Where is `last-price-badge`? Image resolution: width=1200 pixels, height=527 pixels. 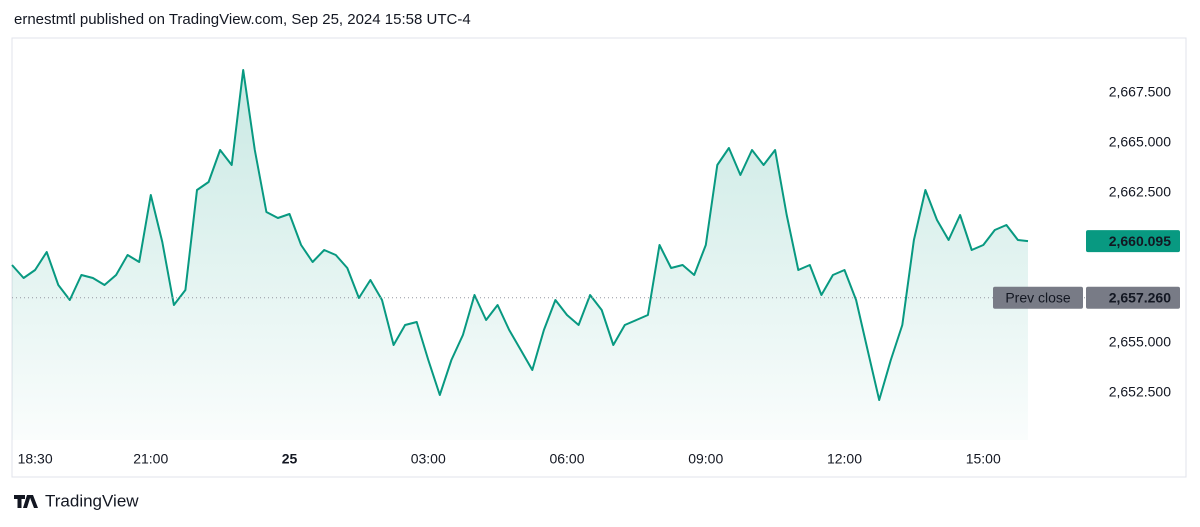
last-price-badge is located at coordinates (1133, 241).